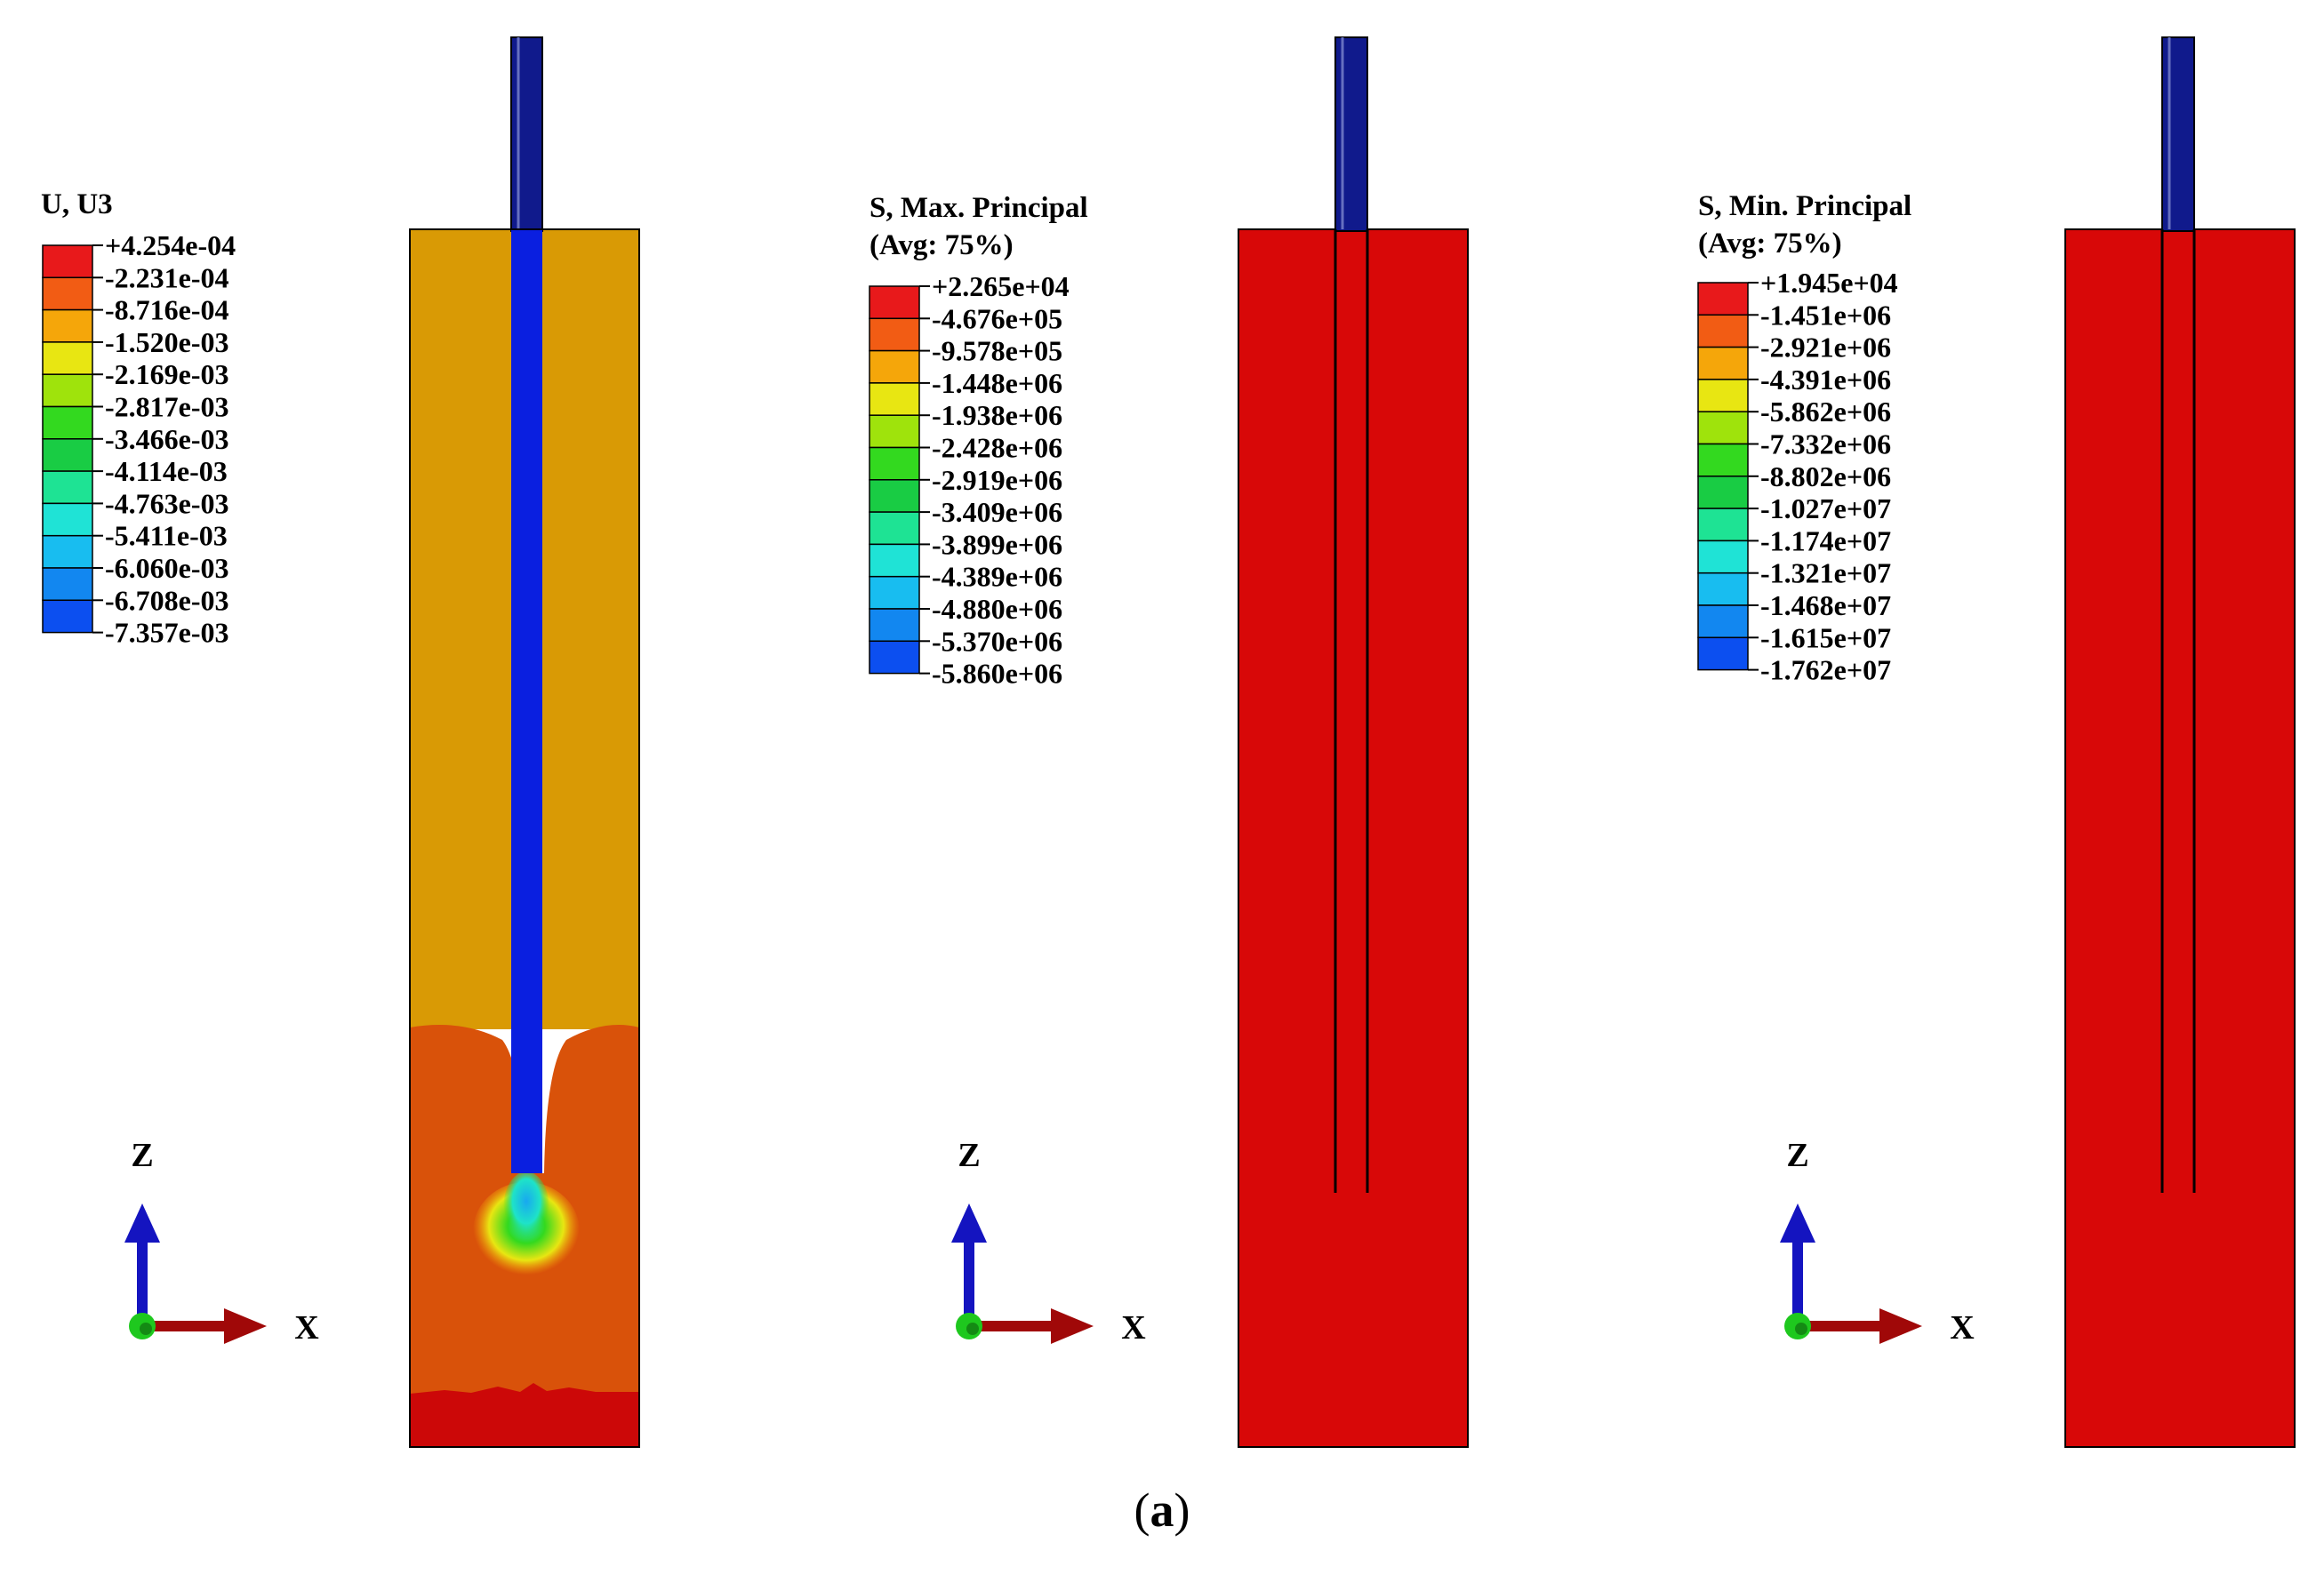 Image resolution: width=2324 pixels, height=1575 pixels. I want to click on legend-value: -5.860e+06, so click(997, 674).